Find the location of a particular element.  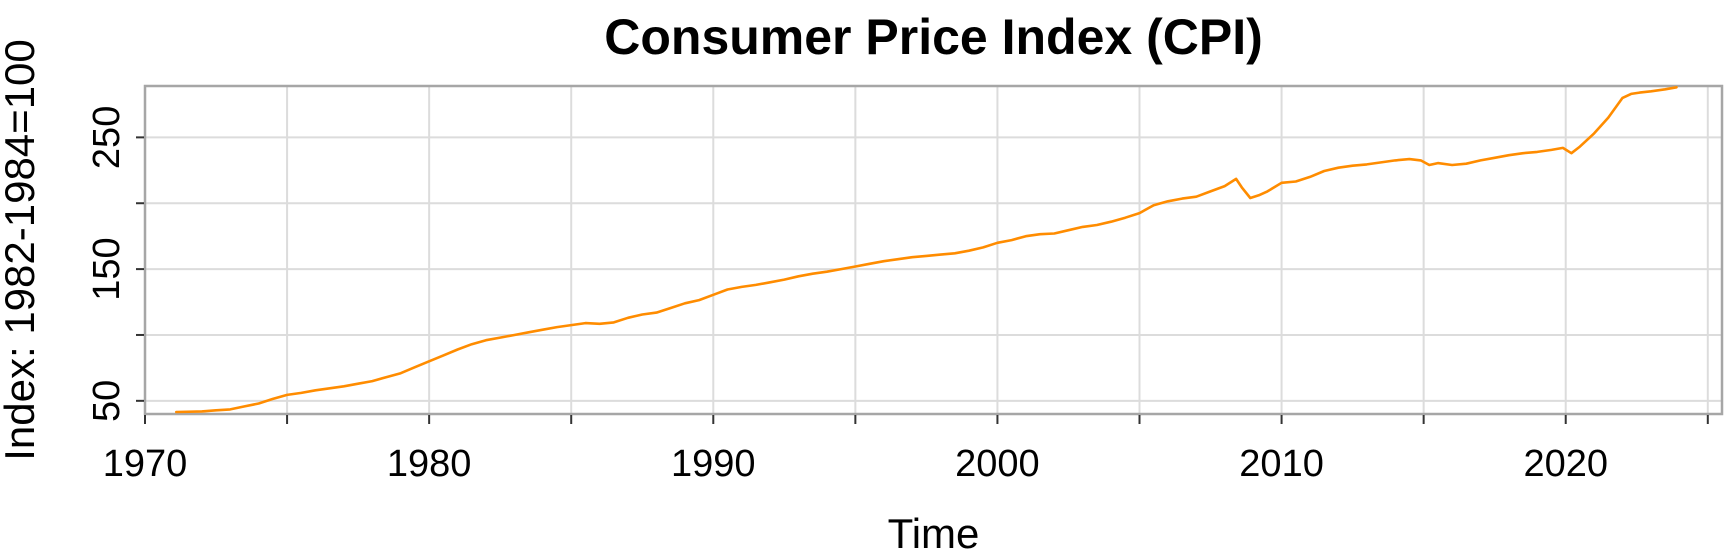

x-tick-label: 2010 is located at coordinates (1281, 464).